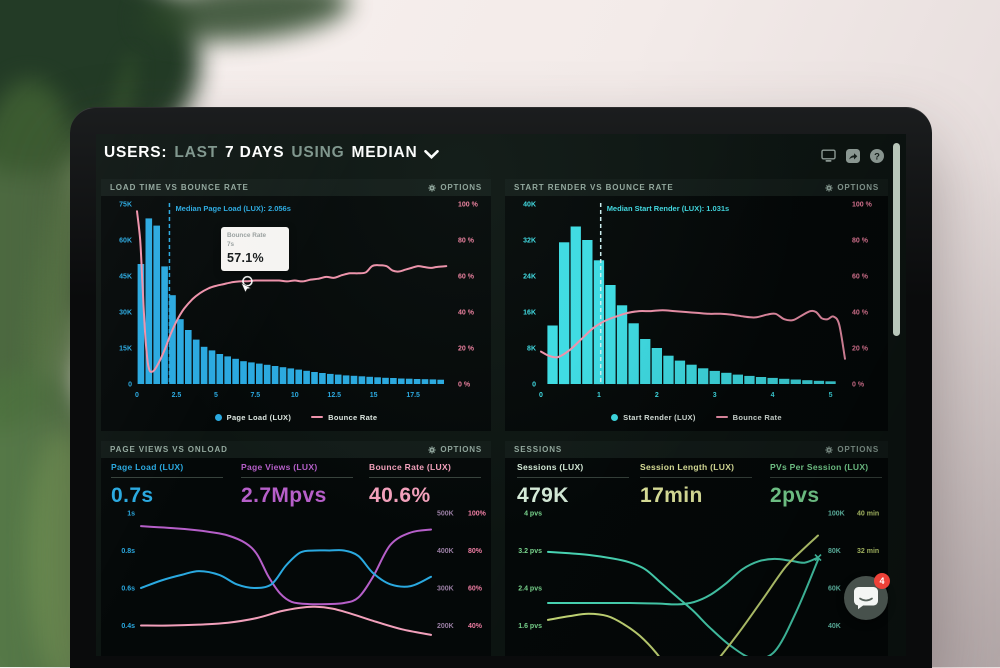  What do you see at coordinates (255, 152) in the screenshot?
I see `header-word: 7 DAYS` at bounding box center [255, 152].